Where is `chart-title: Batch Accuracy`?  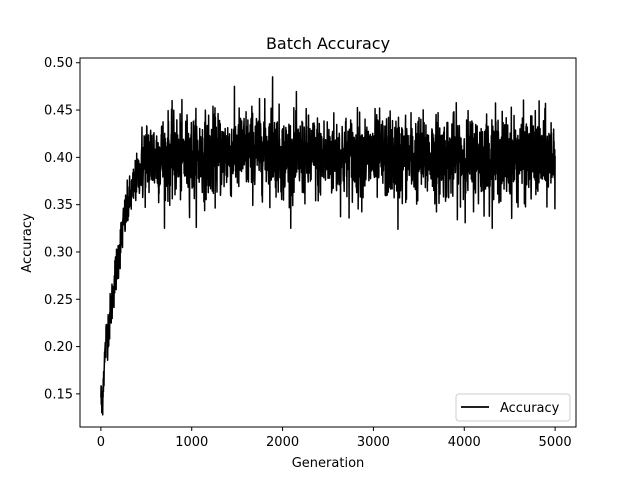 chart-title: Batch Accuracy is located at coordinates (328, 43).